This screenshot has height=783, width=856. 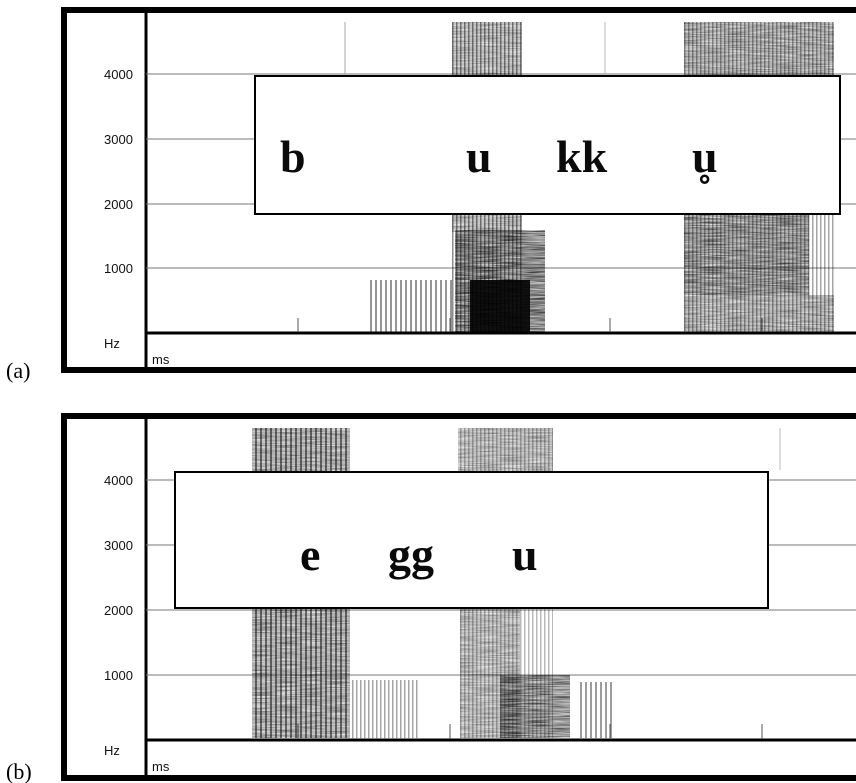 I want to click on panel-a-segment-u-devoiced: u̥, so click(x=705, y=157).